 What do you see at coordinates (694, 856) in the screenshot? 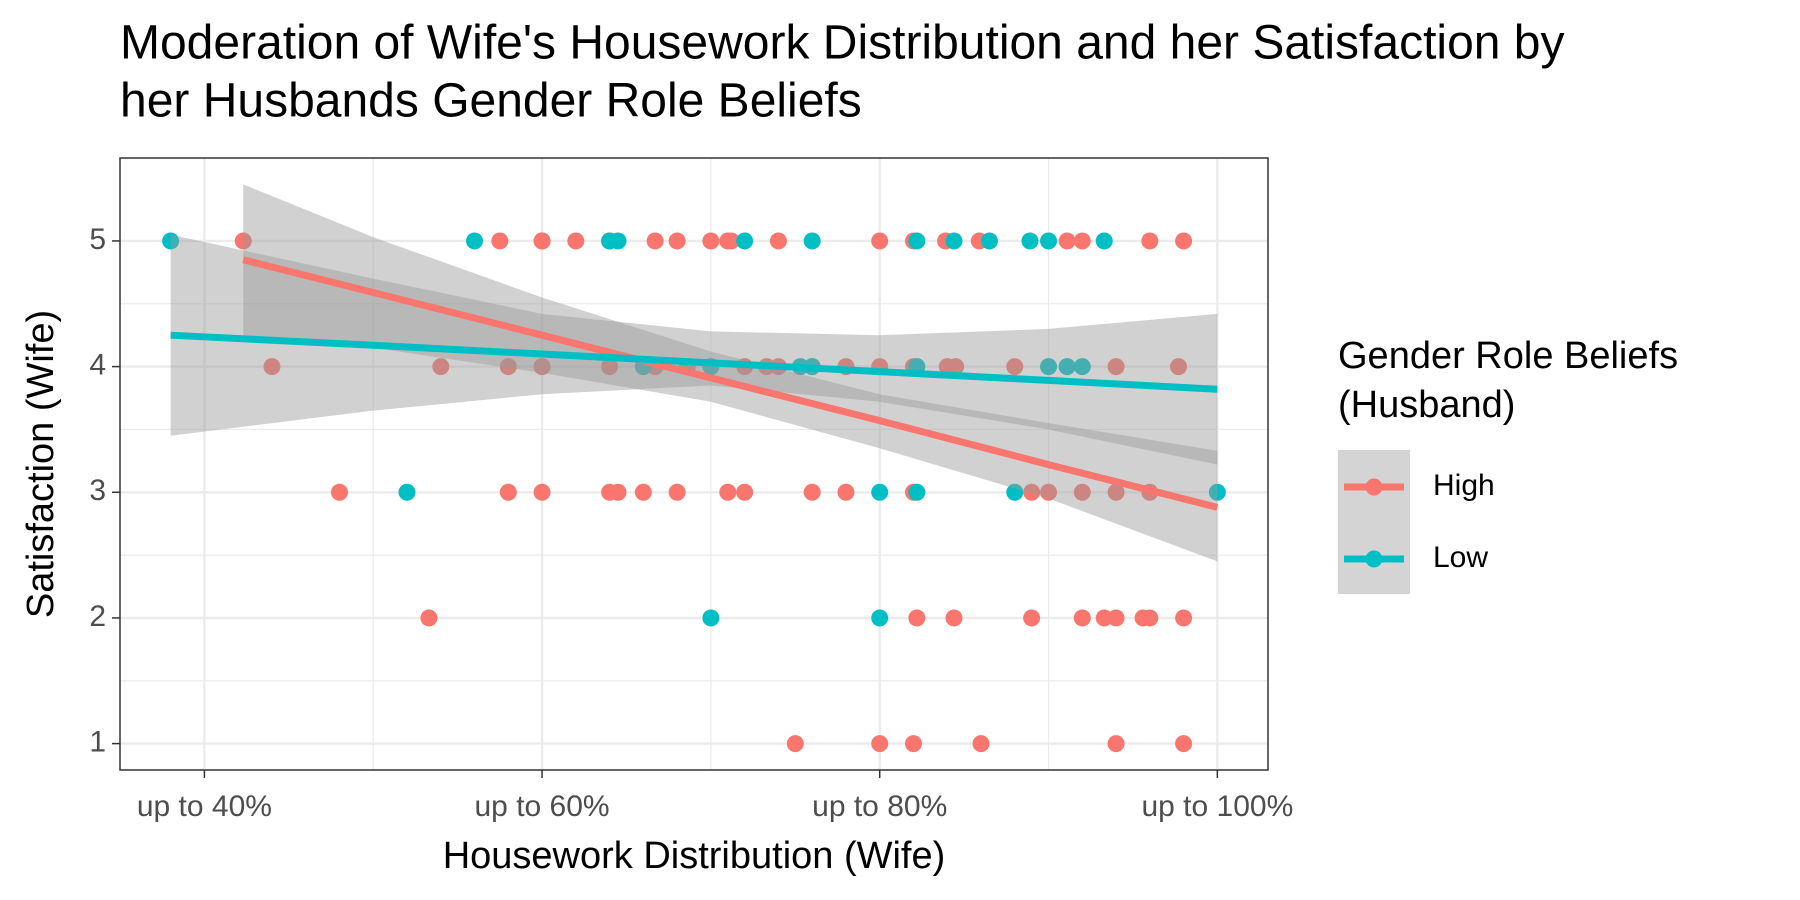
I see `x-axis-title: Housework Distribution (Wife)` at bounding box center [694, 856].